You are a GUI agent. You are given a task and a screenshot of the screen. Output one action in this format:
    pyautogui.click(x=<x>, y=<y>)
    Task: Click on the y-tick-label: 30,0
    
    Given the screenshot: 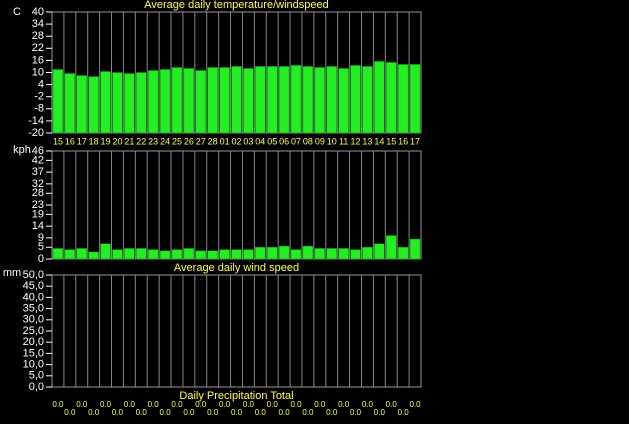 What is the action you would take?
    pyautogui.click(x=33, y=320)
    